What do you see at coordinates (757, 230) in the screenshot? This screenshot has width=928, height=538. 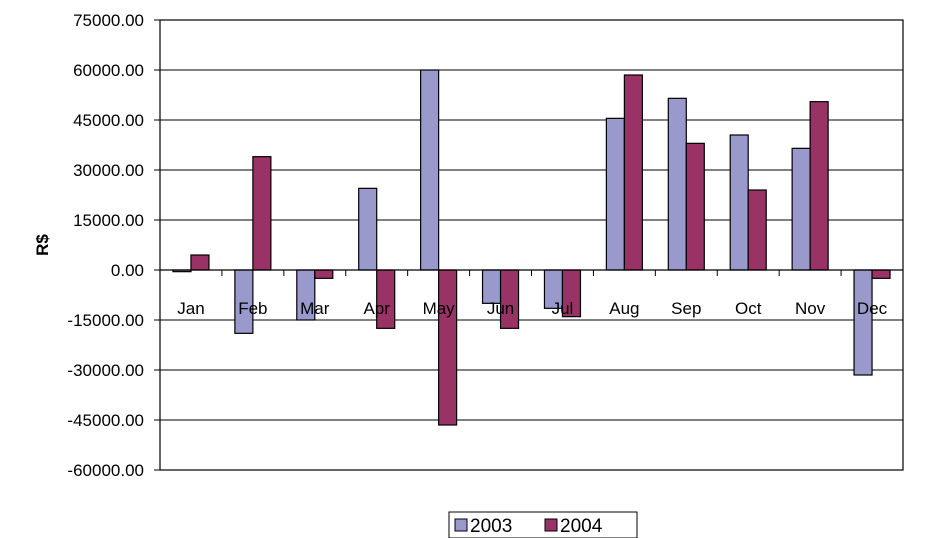 I see `bar-2004-Oct` at bounding box center [757, 230].